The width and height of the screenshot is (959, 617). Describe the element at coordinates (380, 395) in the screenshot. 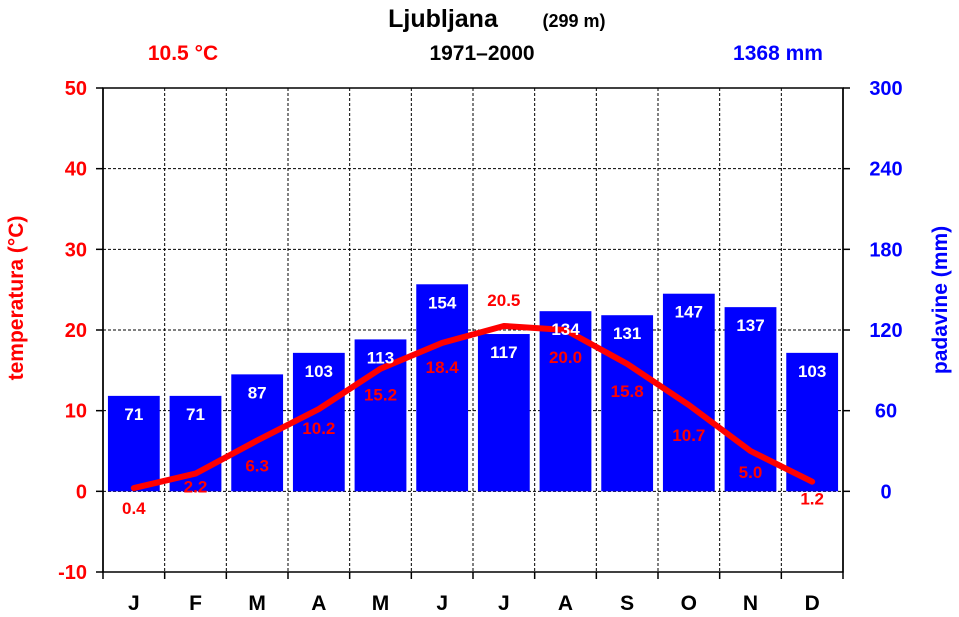

I see `temperature-value-label: 15.2` at that location.